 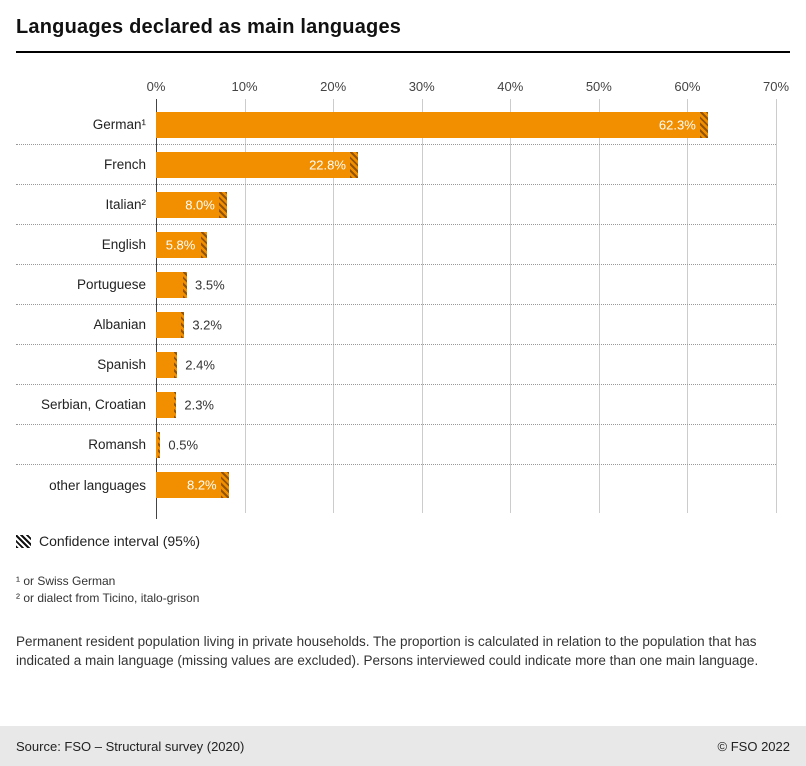 I want to click on category-label: Portuguese, so click(x=111, y=284).